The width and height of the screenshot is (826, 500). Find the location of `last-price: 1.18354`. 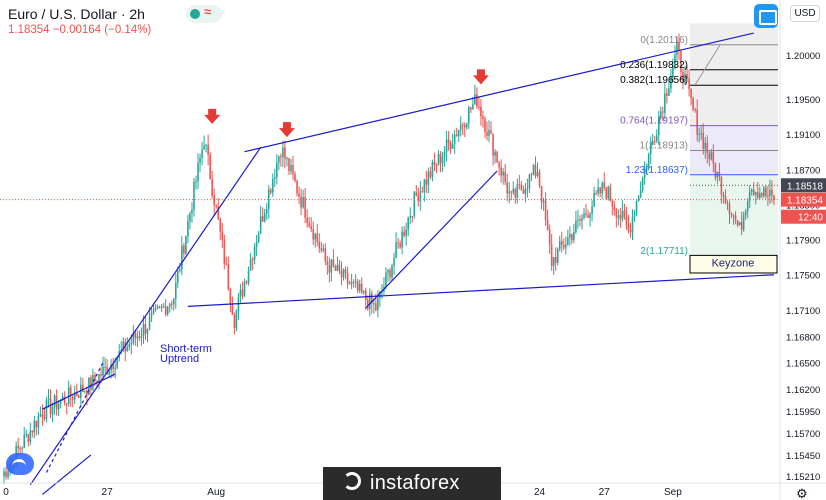

last-price: 1.18354 is located at coordinates (29, 30).